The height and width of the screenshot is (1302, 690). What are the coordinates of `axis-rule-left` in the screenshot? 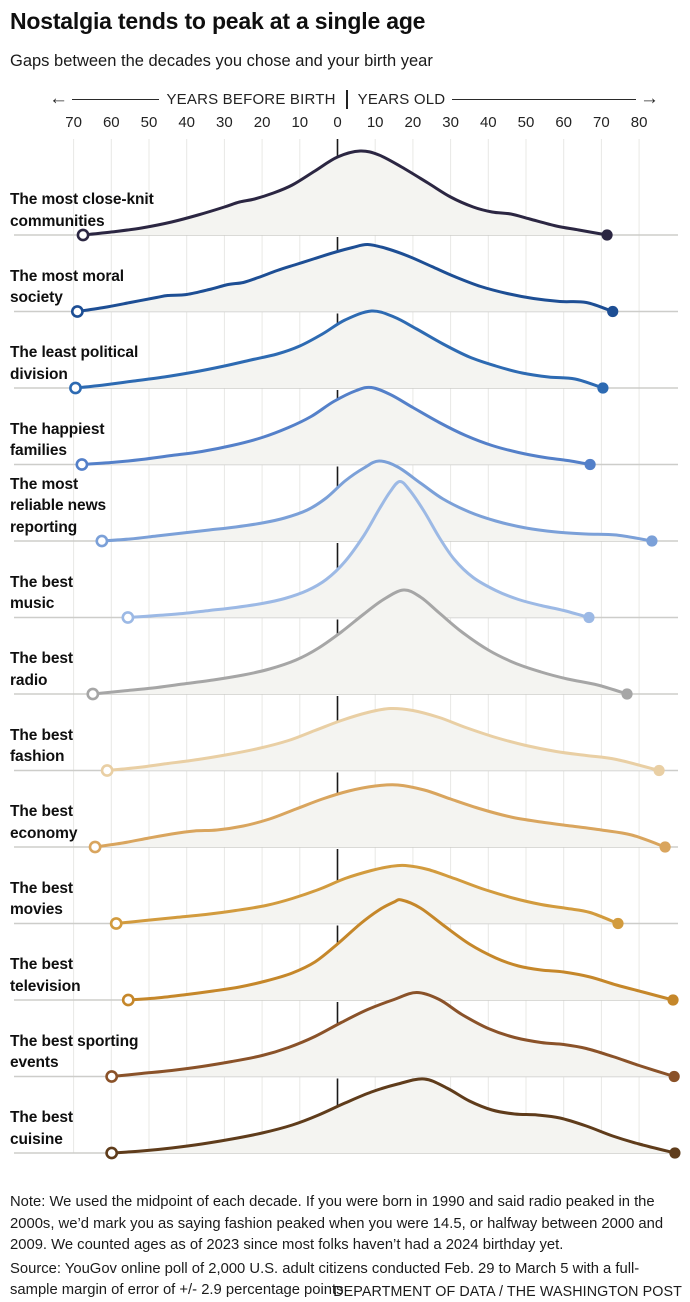 It's located at (116, 99).